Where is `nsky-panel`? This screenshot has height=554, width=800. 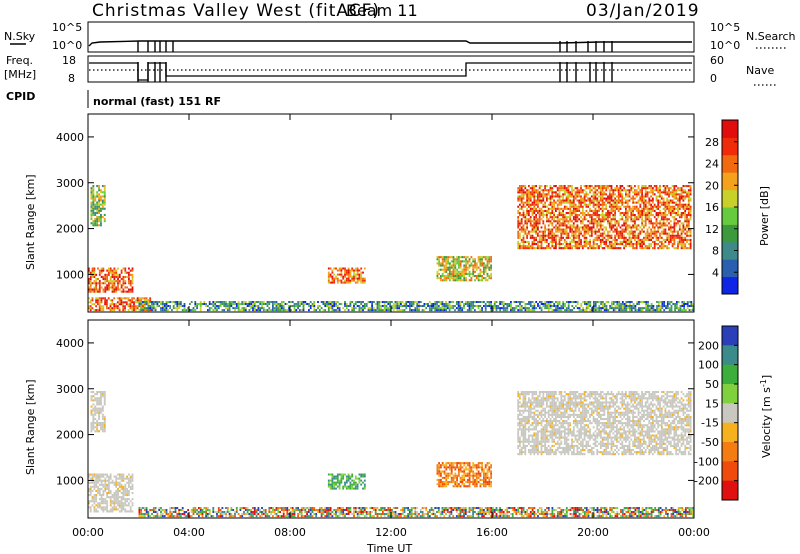 nsky-panel is located at coordinates (391, 37).